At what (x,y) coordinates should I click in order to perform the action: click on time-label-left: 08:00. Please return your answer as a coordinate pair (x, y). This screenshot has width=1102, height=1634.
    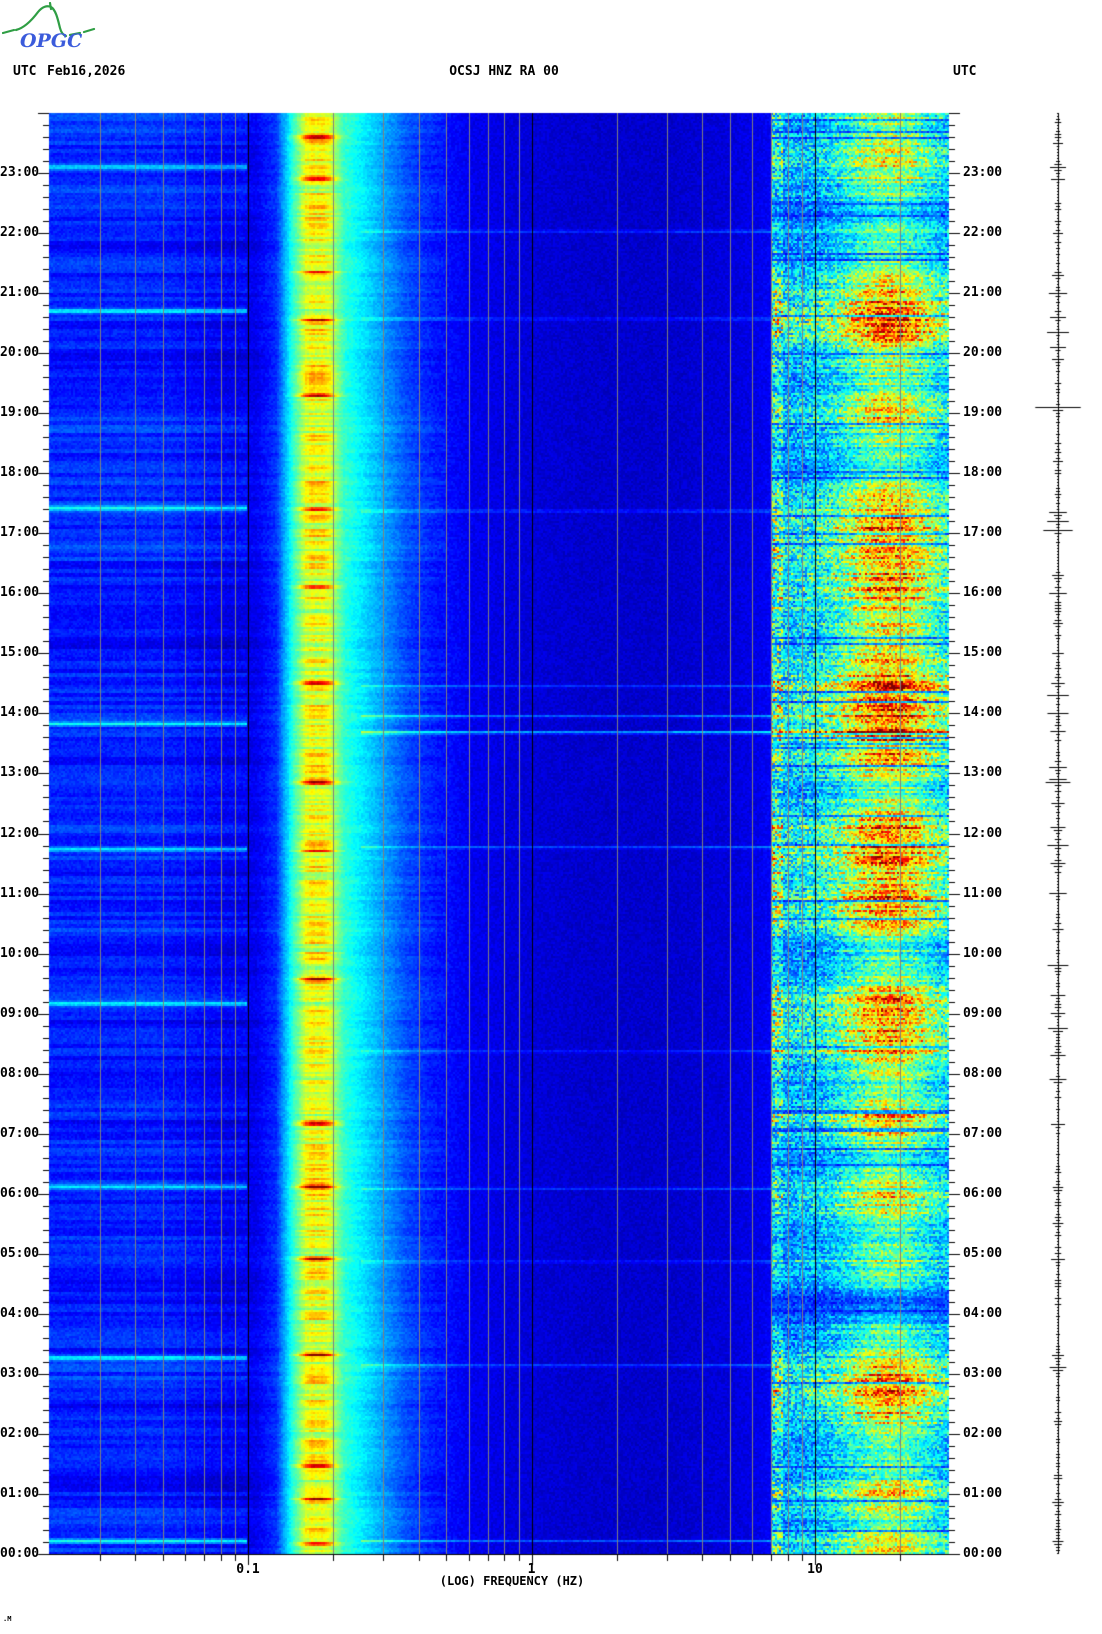
    Looking at the image, I should click on (20, 1073).